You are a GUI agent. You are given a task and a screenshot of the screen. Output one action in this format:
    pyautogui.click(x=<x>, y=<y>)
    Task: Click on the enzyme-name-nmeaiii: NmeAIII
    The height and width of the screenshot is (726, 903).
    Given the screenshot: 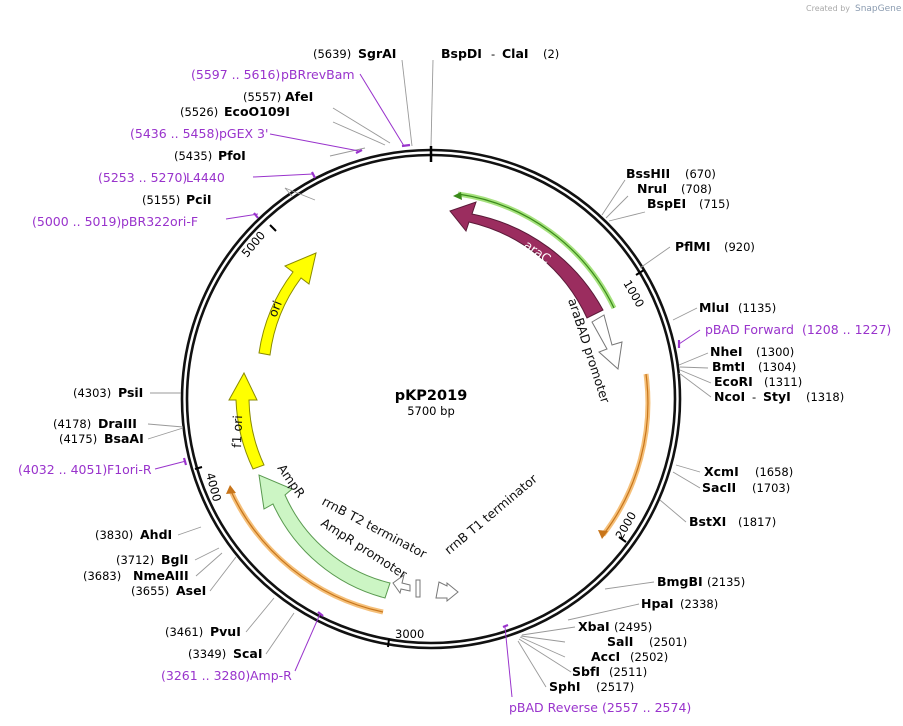 What is the action you would take?
    pyautogui.click(x=161, y=575)
    